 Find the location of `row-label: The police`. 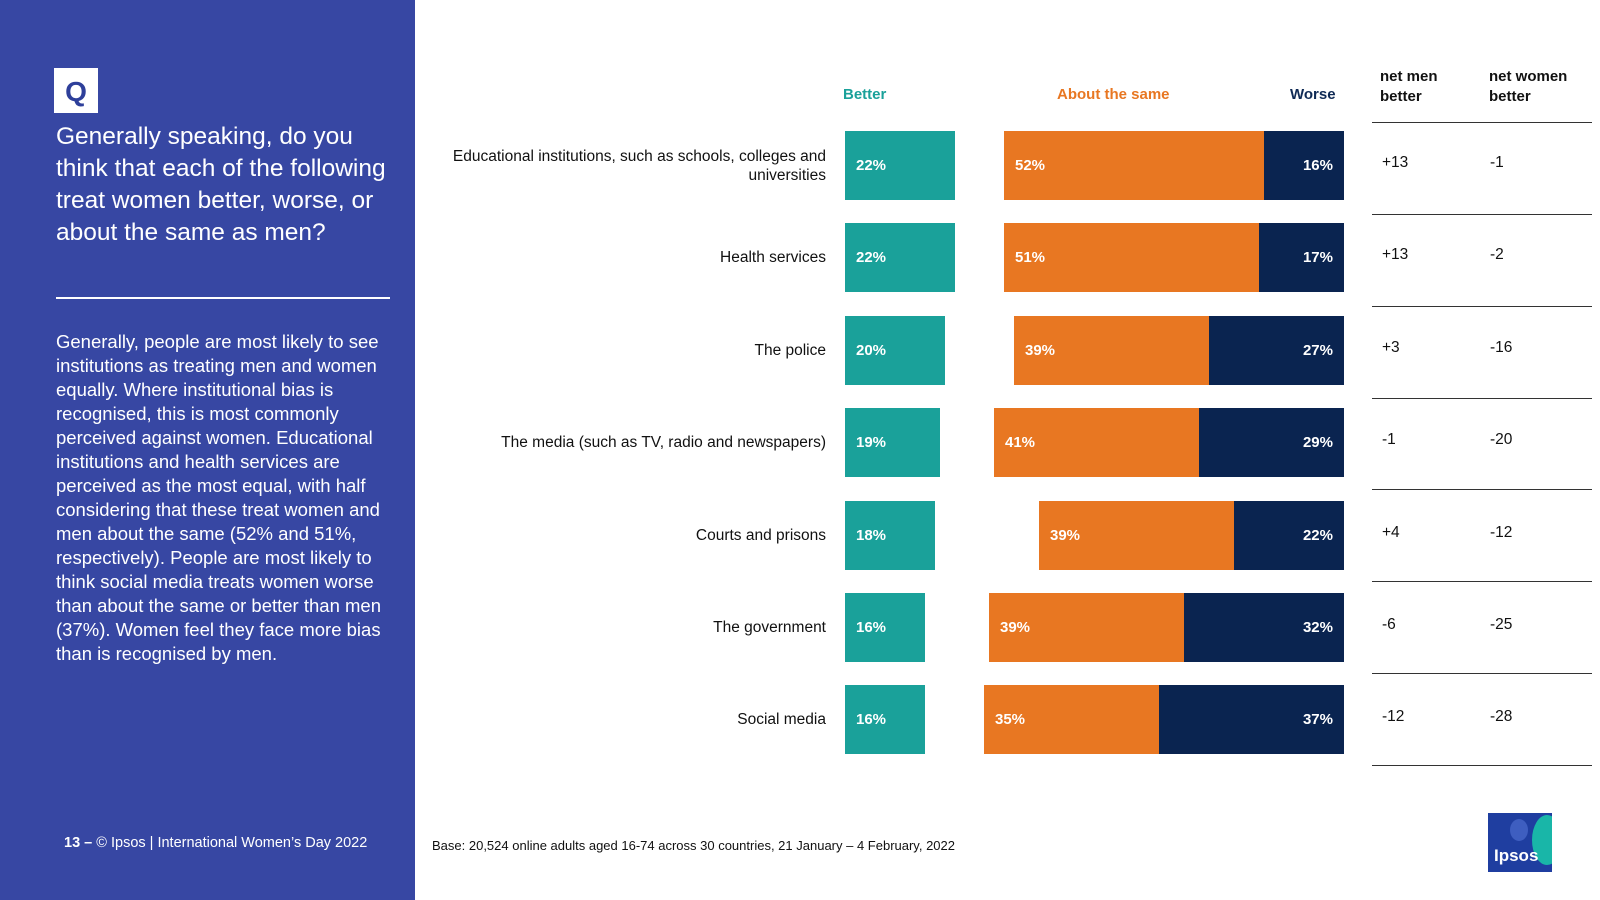

row-label: The police is located at coordinates (790, 350).